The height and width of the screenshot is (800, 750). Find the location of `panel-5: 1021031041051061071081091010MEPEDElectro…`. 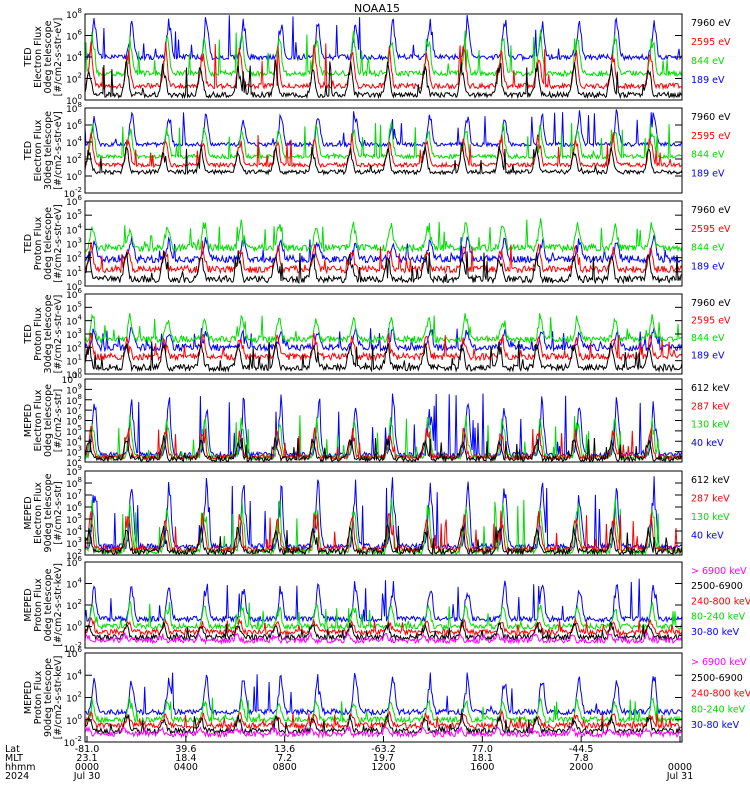

panel-5: 1021031041051061071081091010MEPEDElectro… is located at coordinates (376, 420).